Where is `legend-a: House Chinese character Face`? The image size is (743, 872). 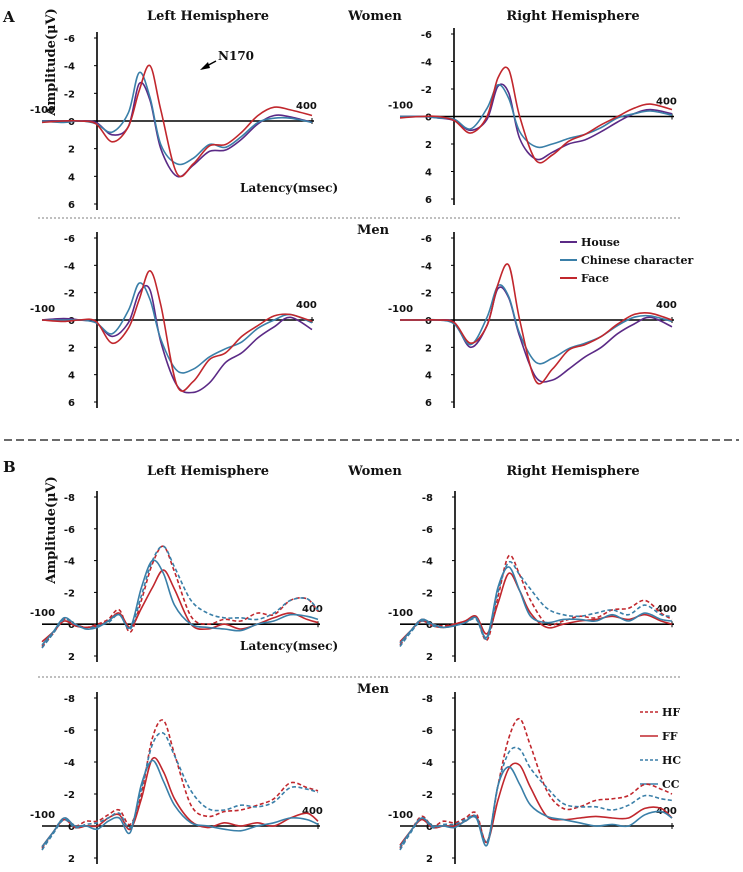
legend-a: House Chinese character Face is located at coordinates (626, 260).